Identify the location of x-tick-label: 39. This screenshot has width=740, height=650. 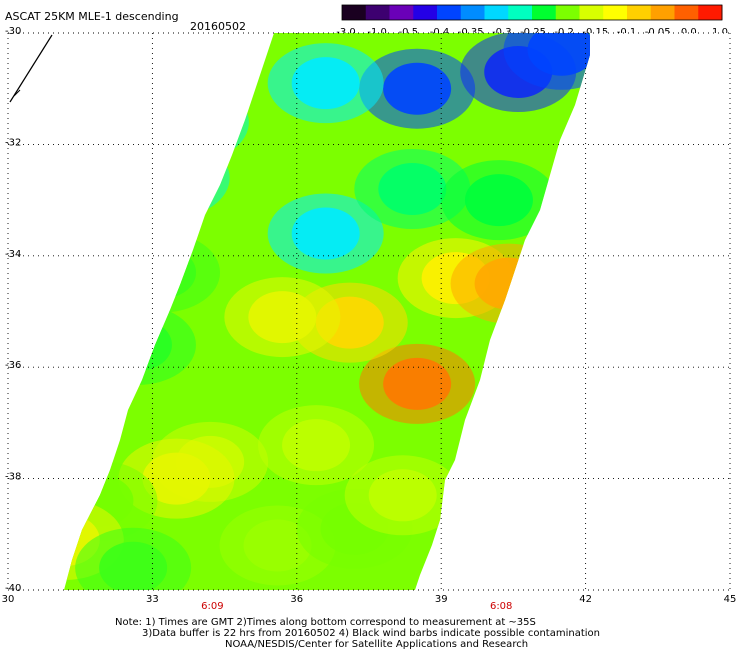
(441, 599).